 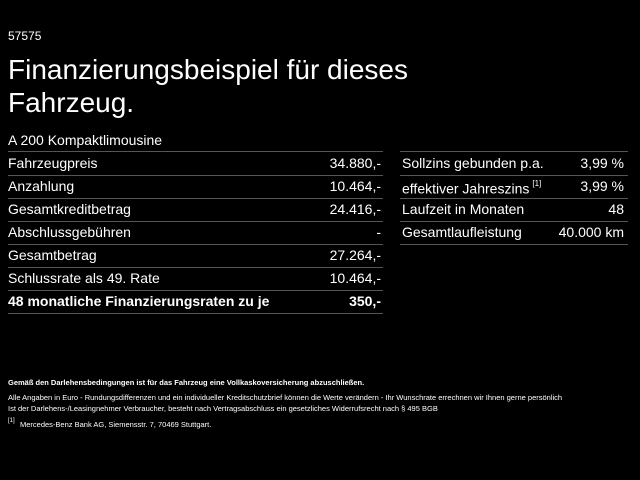 What do you see at coordinates (69, 232) in the screenshot?
I see `row-label: Abschlussgebühren` at bounding box center [69, 232].